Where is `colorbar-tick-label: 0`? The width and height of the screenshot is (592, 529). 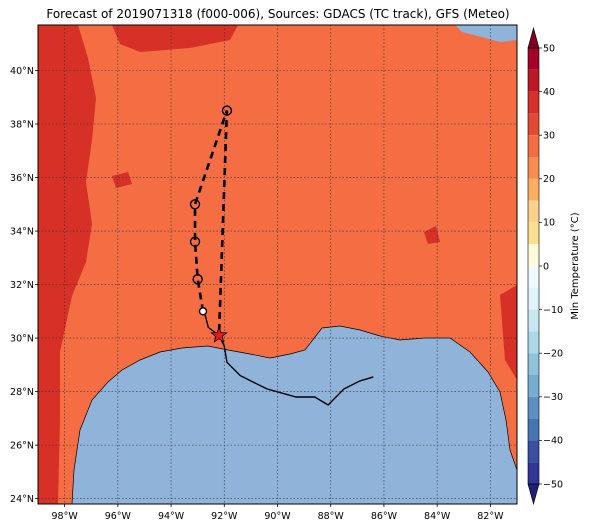
colorbar-tick-label: 0 is located at coordinates (546, 266).